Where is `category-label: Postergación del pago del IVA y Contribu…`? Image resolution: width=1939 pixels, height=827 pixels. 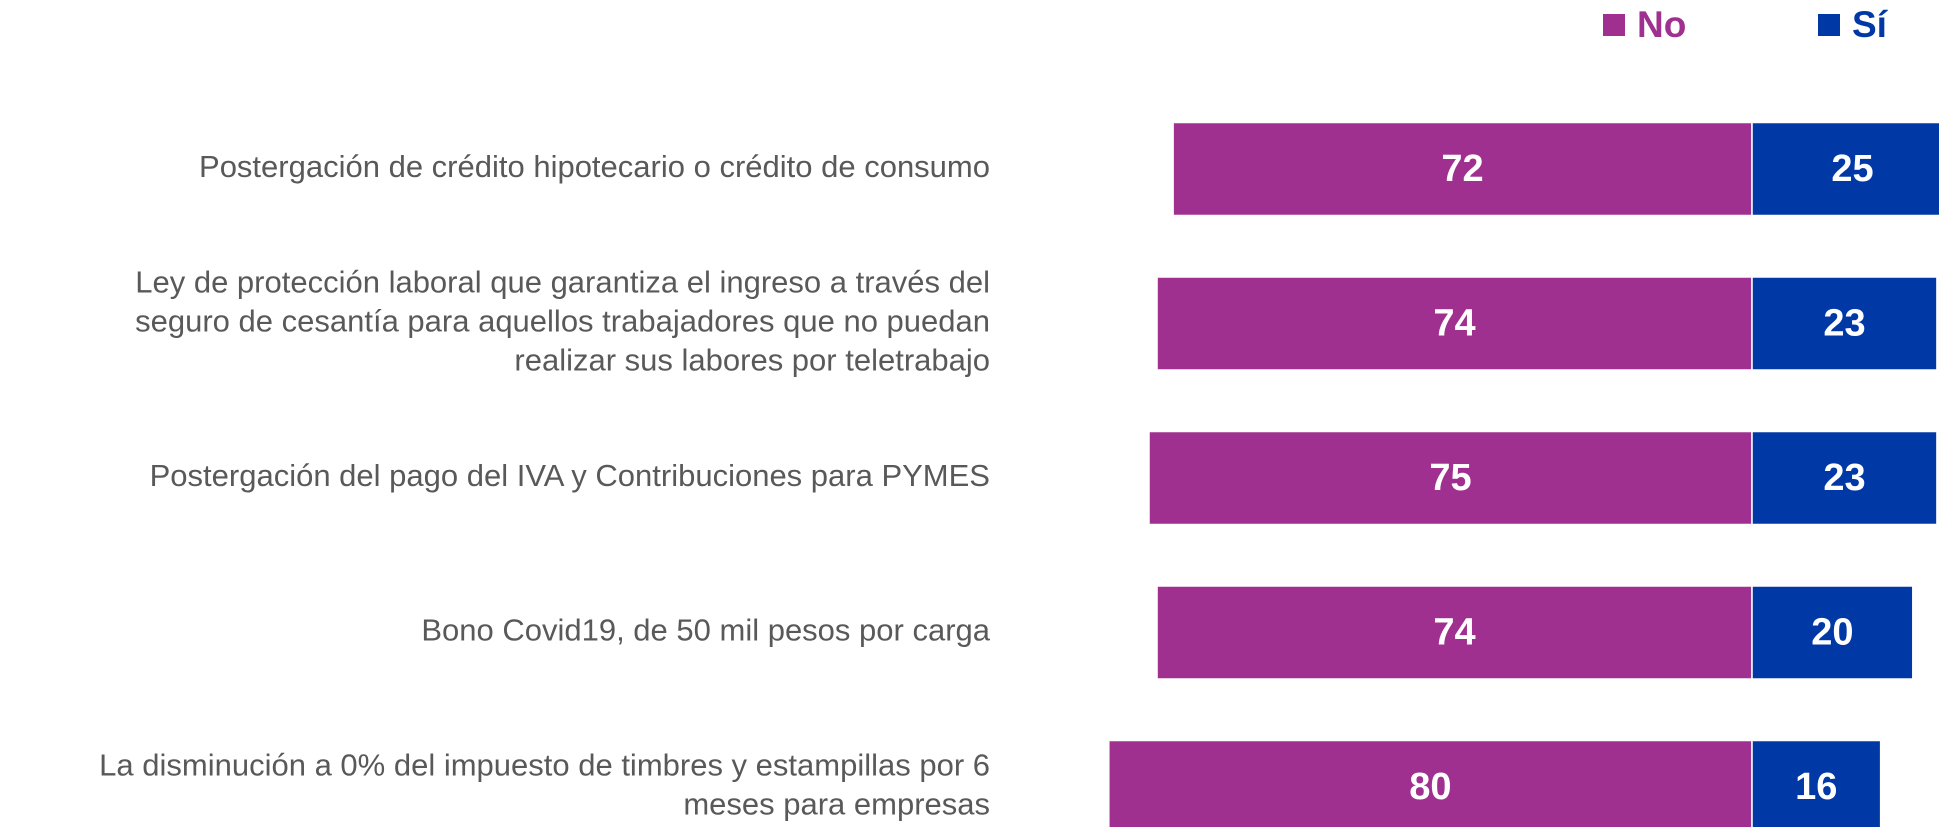 category-label: Postergación del pago del IVA y Contribu… is located at coordinates (570, 475).